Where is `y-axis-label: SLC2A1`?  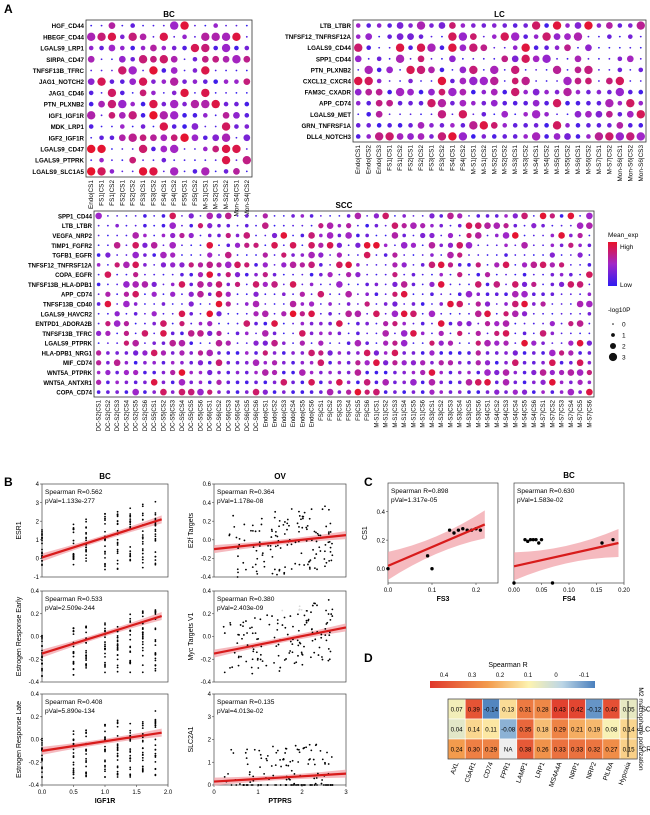
y-axis-label: SLC2A1 is located at coordinates (191, 739).